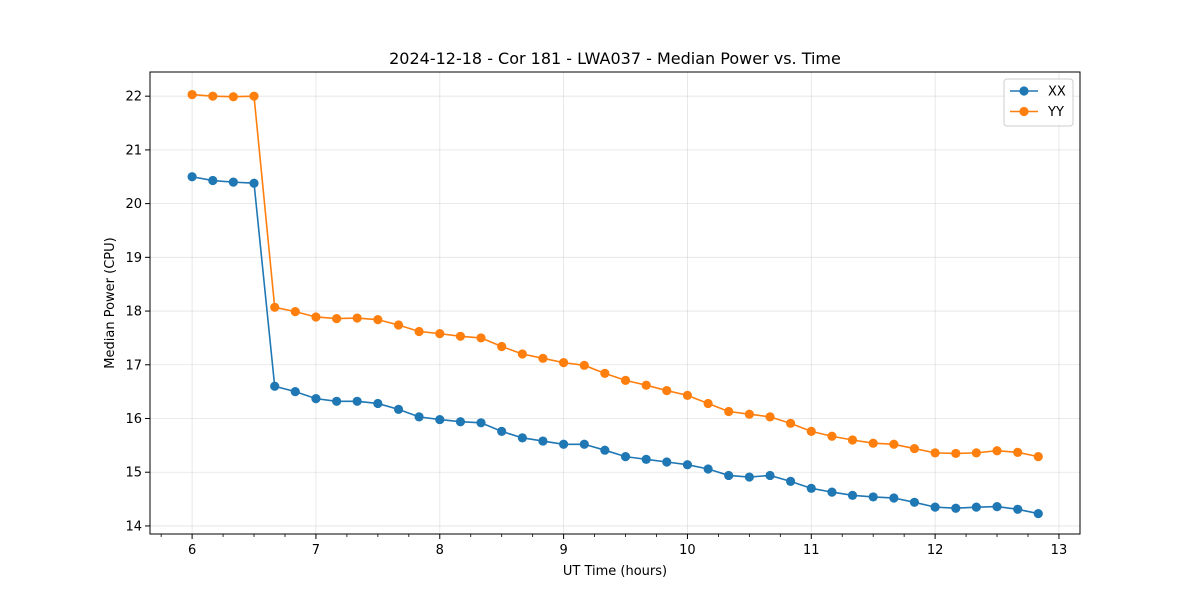 Image resolution: width=1200 pixels, height=600 pixels. What do you see at coordinates (811, 550) in the screenshot?
I see `x-tick-label: 11` at bounding box center [811, 550].